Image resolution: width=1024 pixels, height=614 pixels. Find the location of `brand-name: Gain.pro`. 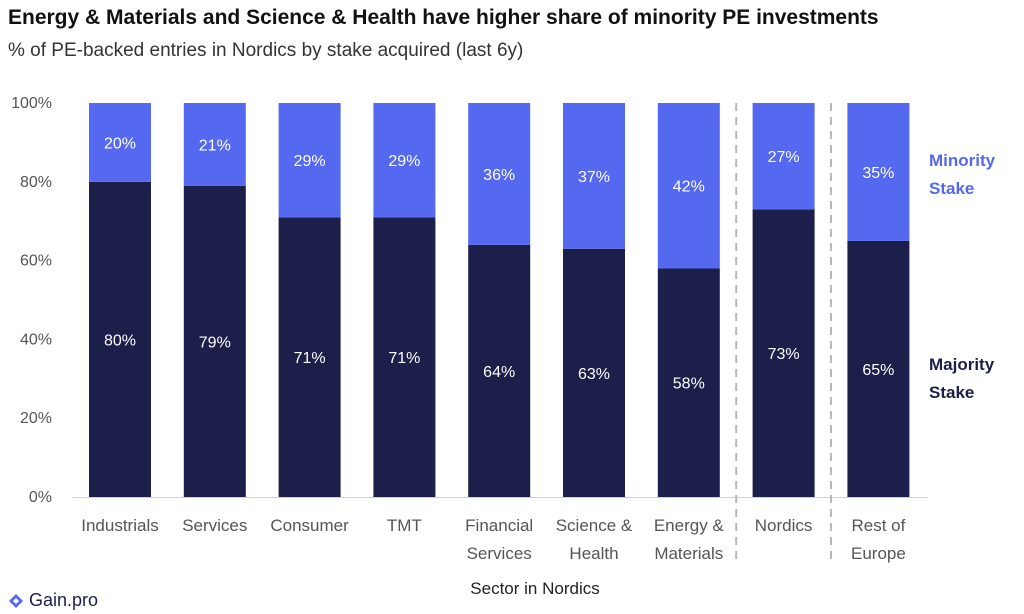

brand-name: Gain.pro is located at coordinates (64, 600).